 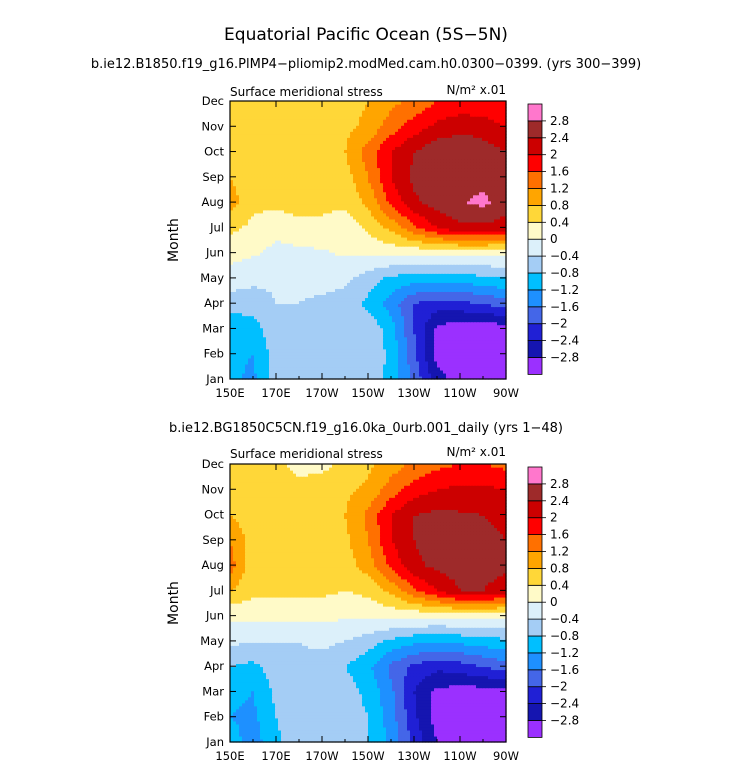 What do you see at coordinates (476, 90) in the screenshot?
I see `panel-units: N/m² x.01` at bounding box center [476, 90].